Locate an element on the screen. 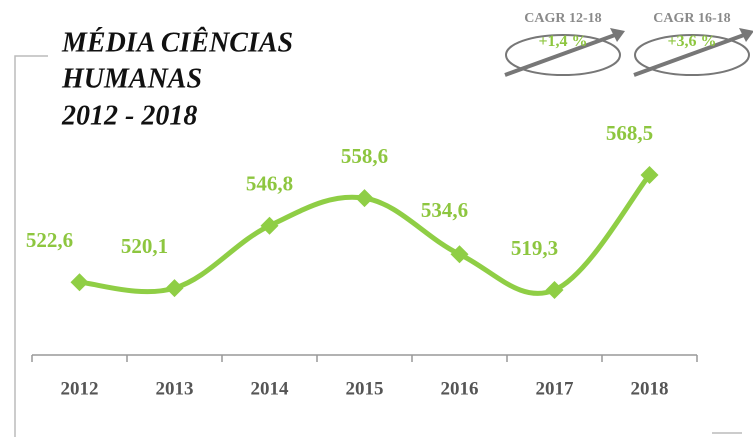  annotation-label: CAGR 16-18 is located at coordinates (691, 18).